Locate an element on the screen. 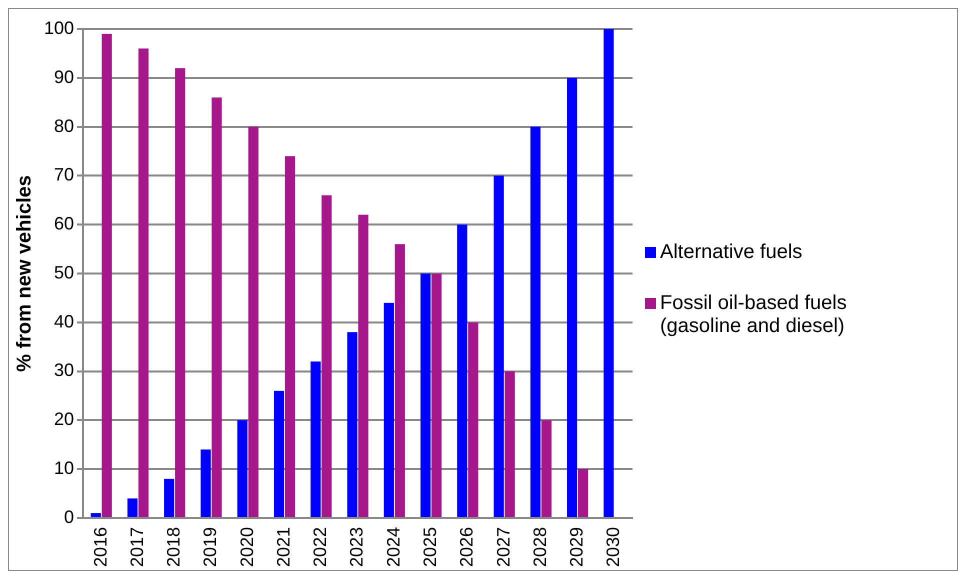 The image size is (966, 579). x-tick-label: 2023 is located at coordinates (356, 547).